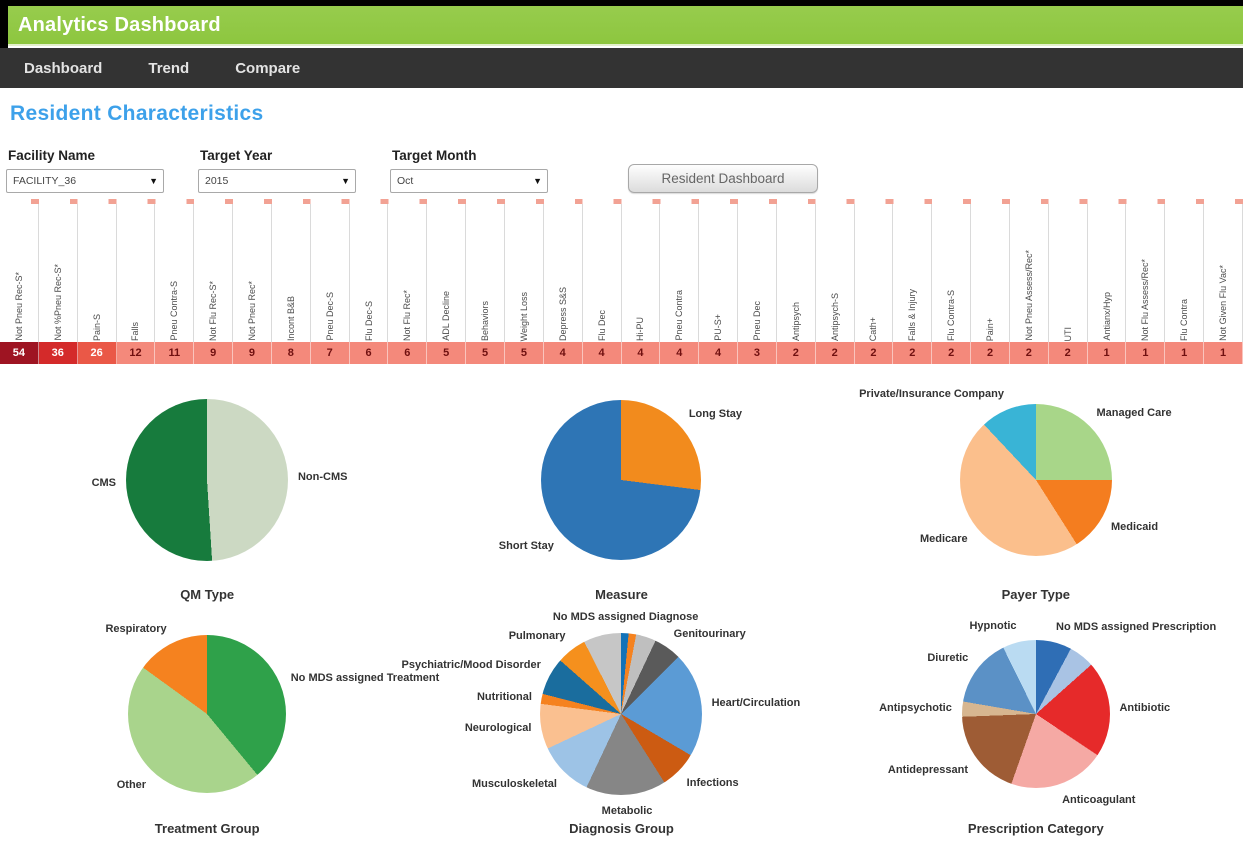  Describe the element at coordinates (135, 331) in the screenshot. I see `qm-column-label: Falls` at that location.